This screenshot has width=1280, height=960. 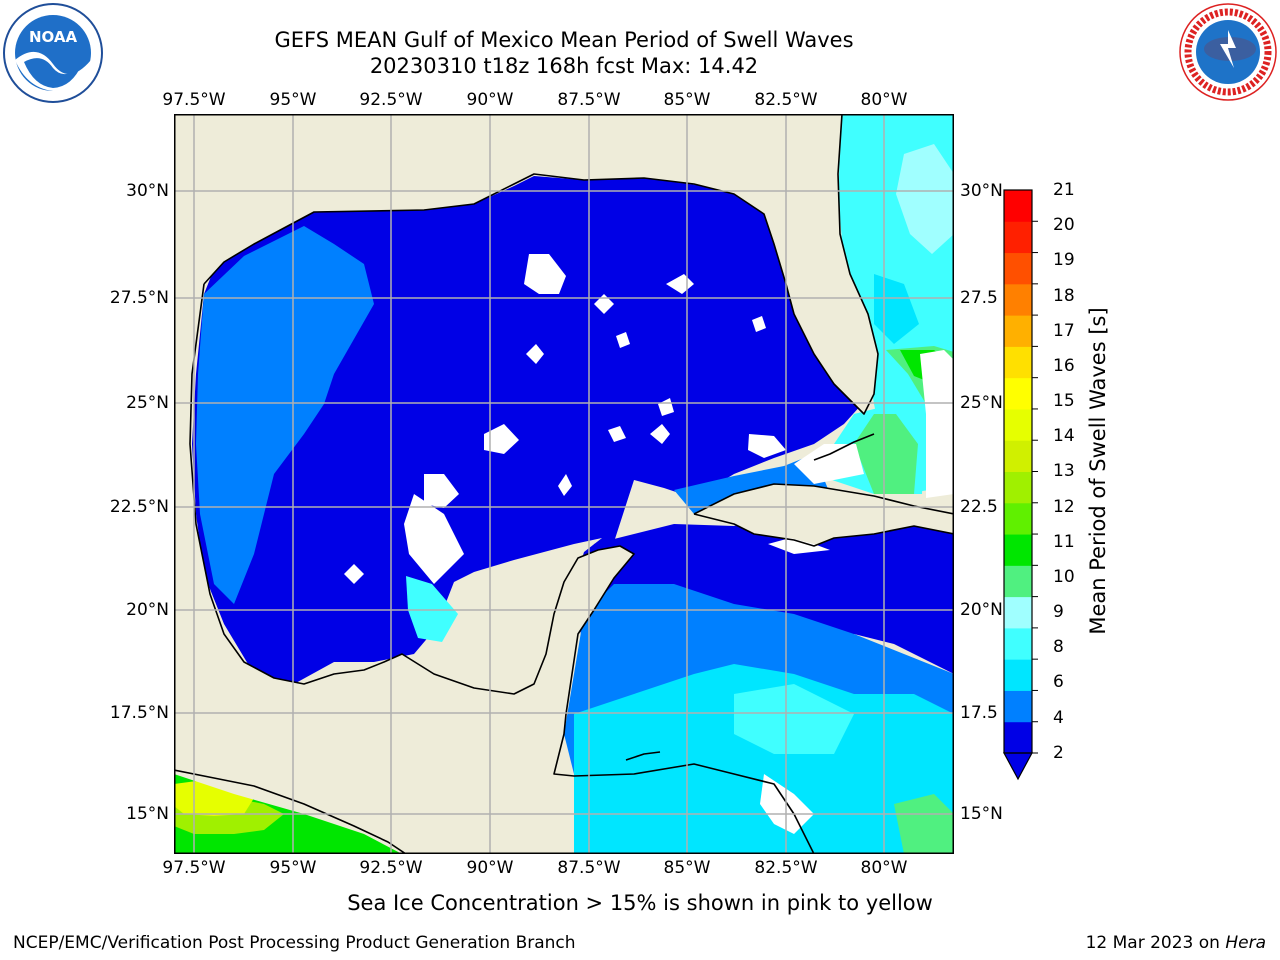 I want to click on colorbar-tick-label: 17, so click(x=1064, y=331).